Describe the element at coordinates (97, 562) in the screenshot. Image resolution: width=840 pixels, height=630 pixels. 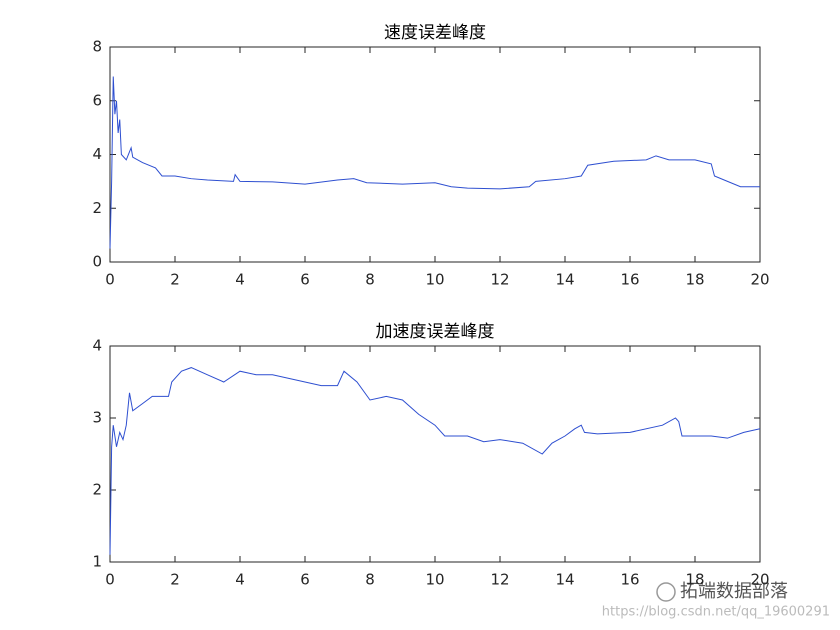
I see `y-tick-label: 1` at that location.